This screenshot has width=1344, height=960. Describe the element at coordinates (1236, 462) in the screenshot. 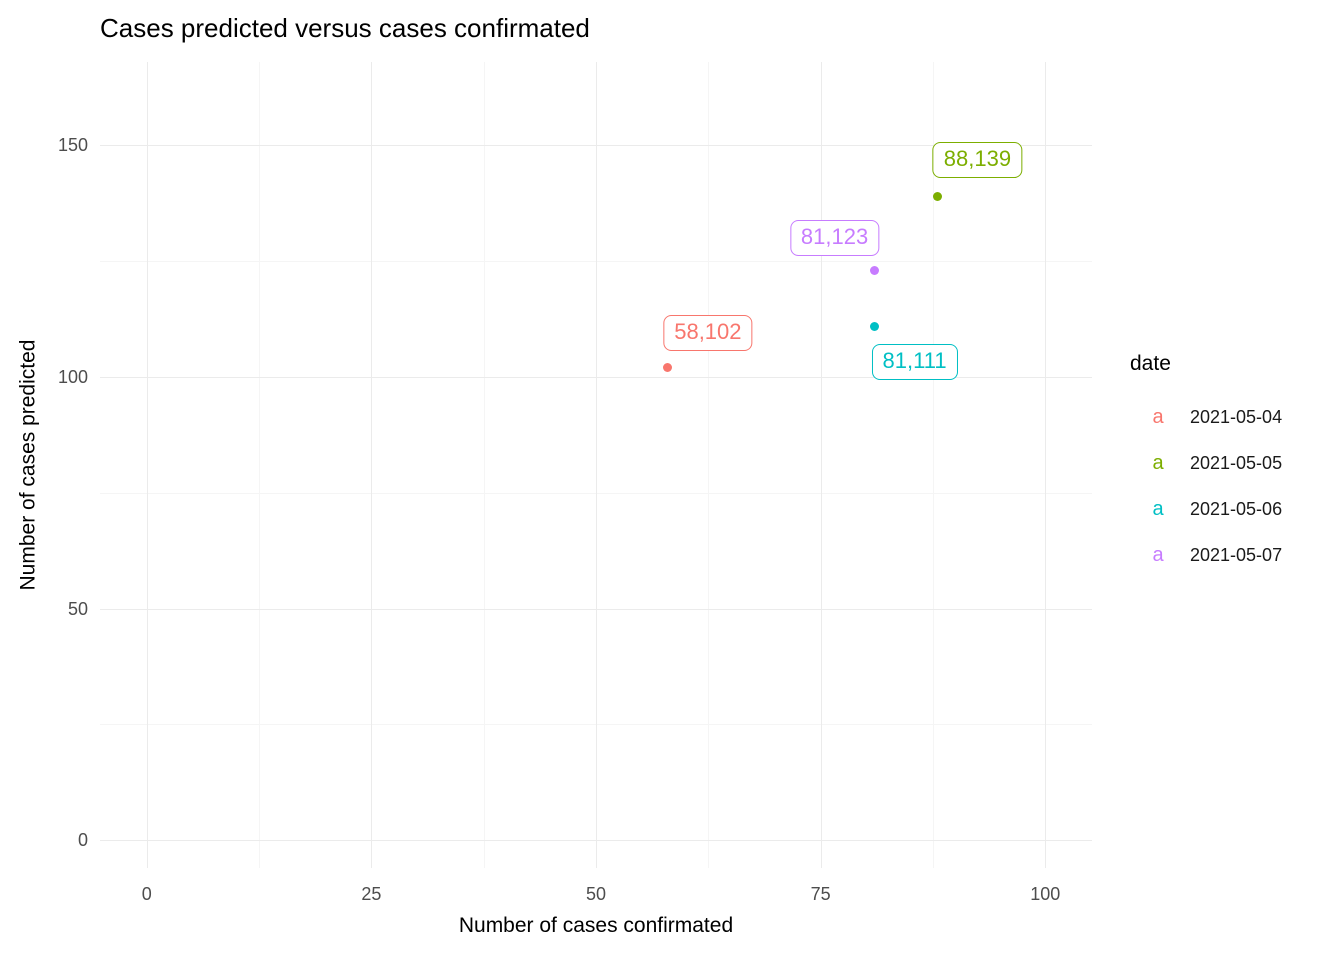

I see `legend-item-label: 2021-05-05` at that location.